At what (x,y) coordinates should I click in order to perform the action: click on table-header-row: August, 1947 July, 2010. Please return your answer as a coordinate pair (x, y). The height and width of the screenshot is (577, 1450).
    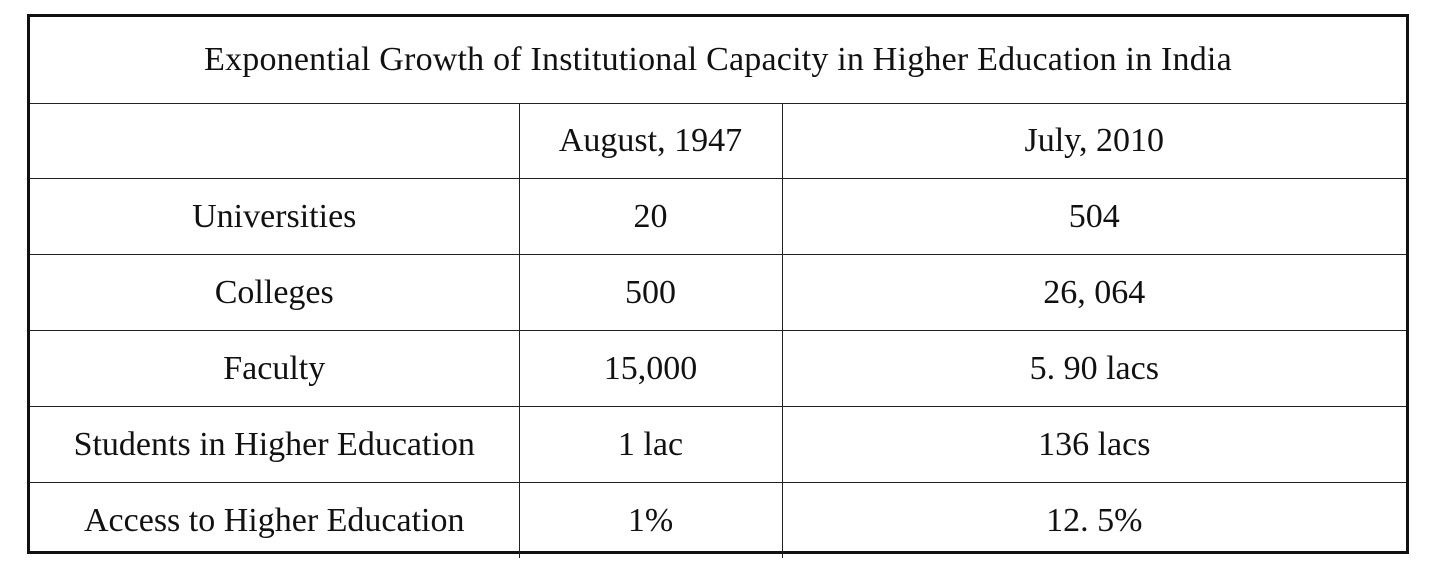
    Looking at the image, I should click on (718, 141).